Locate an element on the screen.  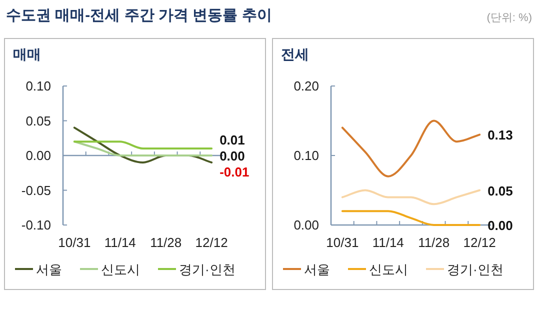
data-label: -0.01 is located at coordinates (235, 172).